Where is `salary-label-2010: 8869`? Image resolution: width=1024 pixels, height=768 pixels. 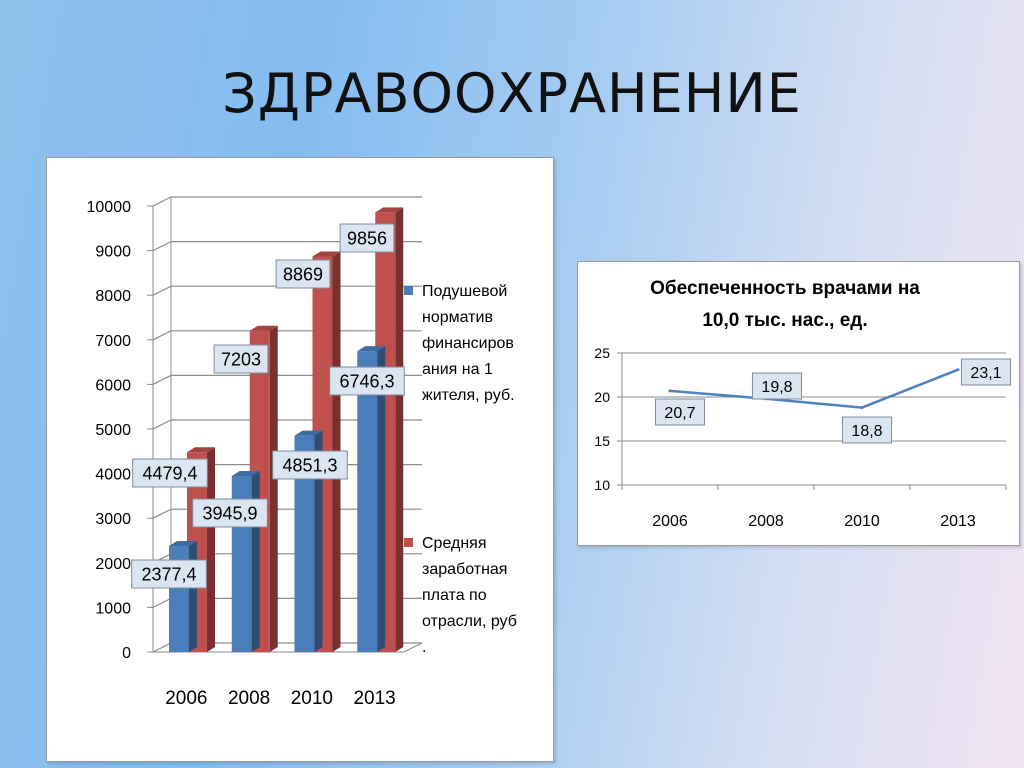 salary-label-2010: 8869 is located at coordinates (303, 274).